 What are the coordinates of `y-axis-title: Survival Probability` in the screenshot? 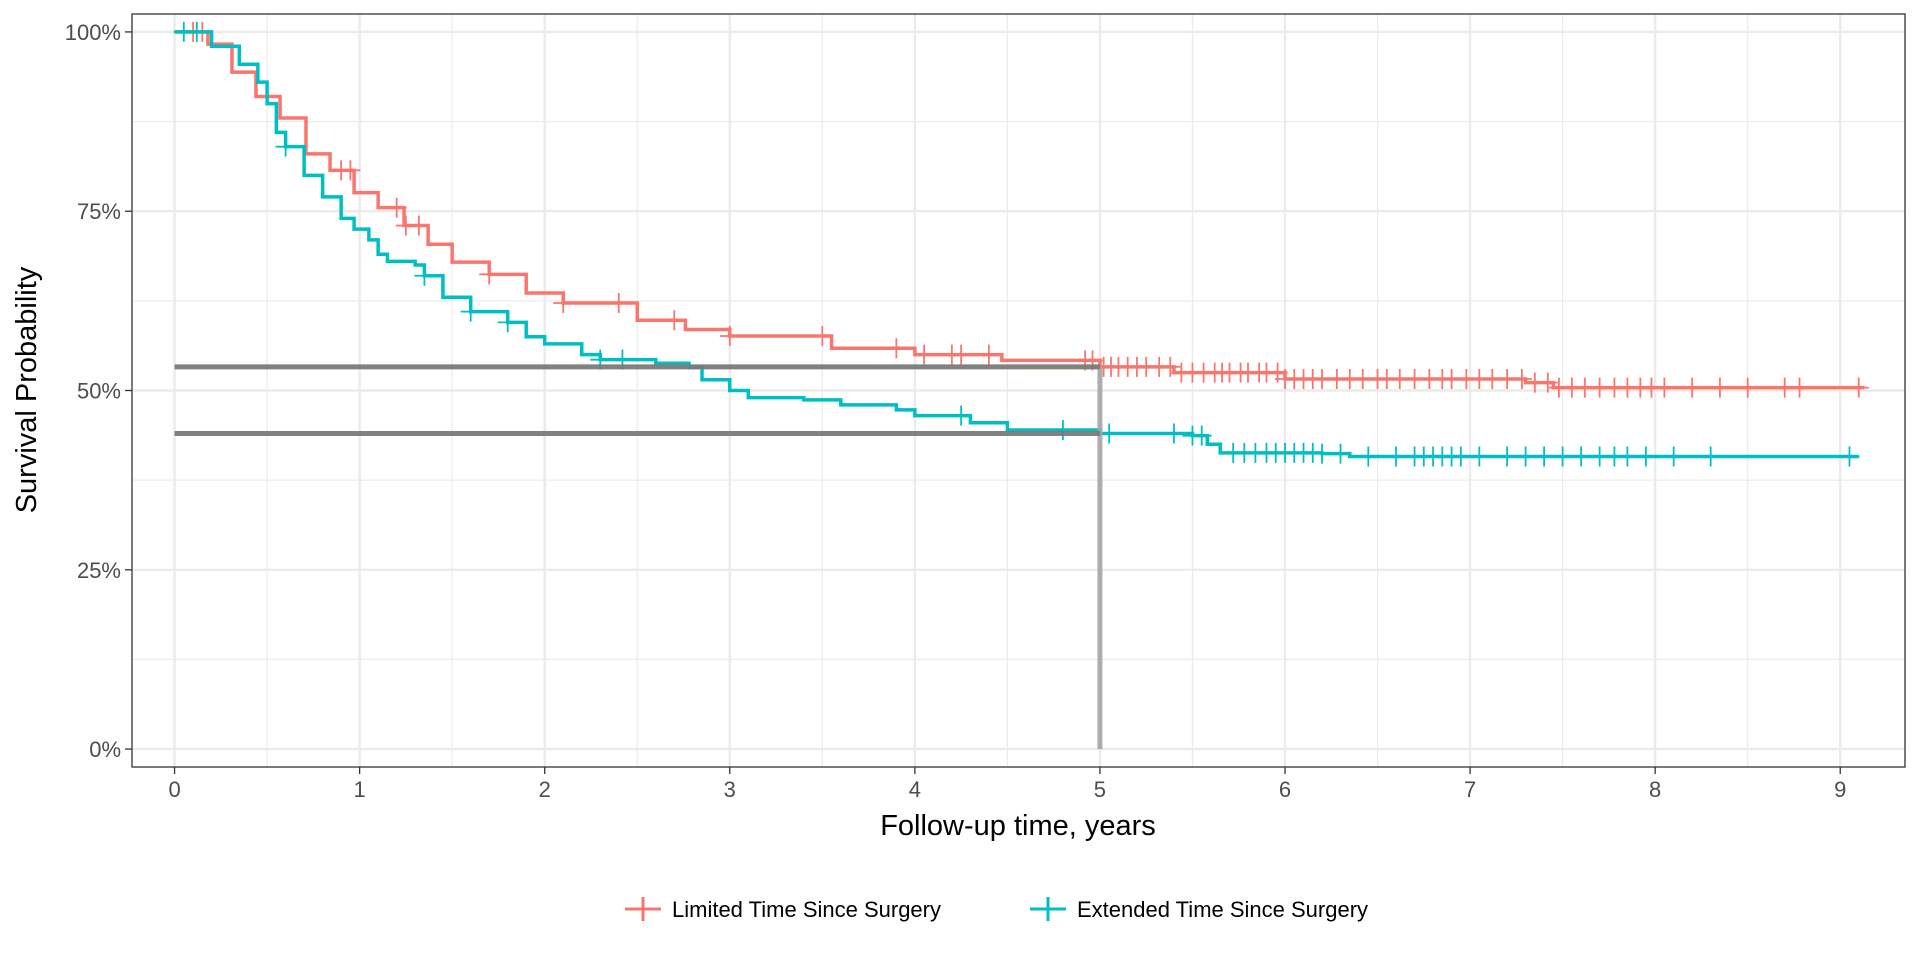 It's located at (27, 389).